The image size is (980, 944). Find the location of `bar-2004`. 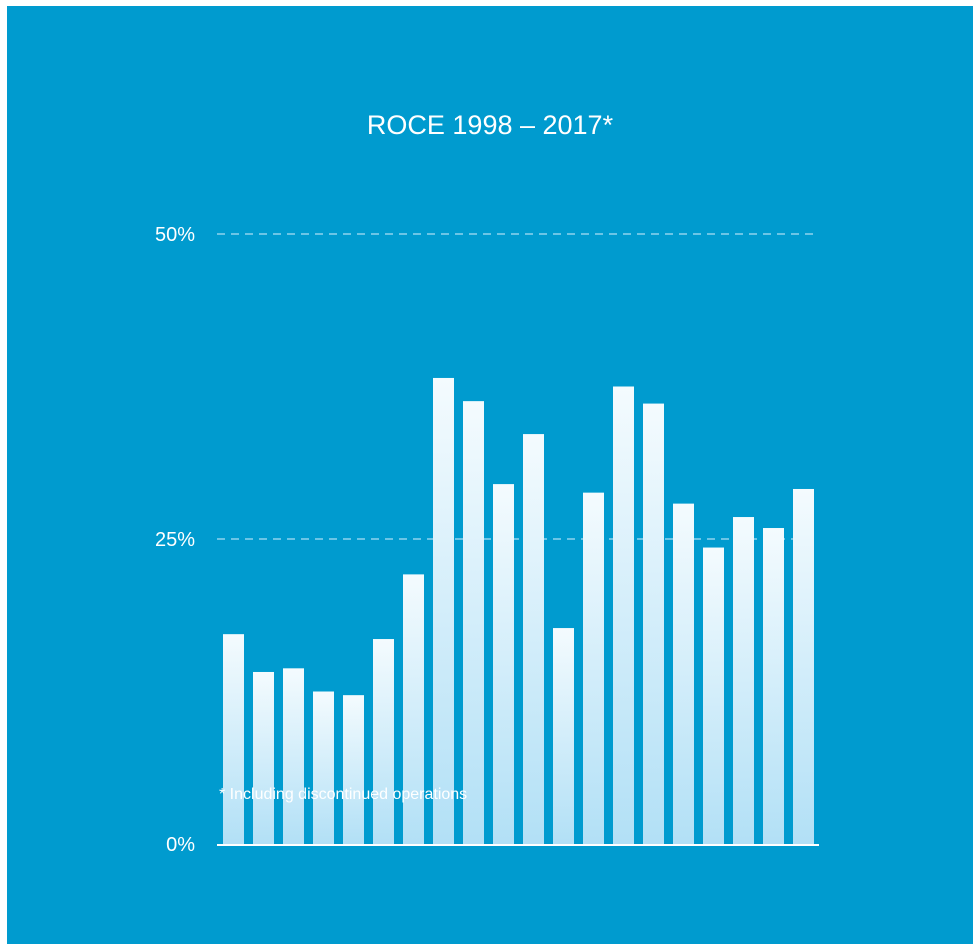

bar-2004 is located at coordinates (413, 709).